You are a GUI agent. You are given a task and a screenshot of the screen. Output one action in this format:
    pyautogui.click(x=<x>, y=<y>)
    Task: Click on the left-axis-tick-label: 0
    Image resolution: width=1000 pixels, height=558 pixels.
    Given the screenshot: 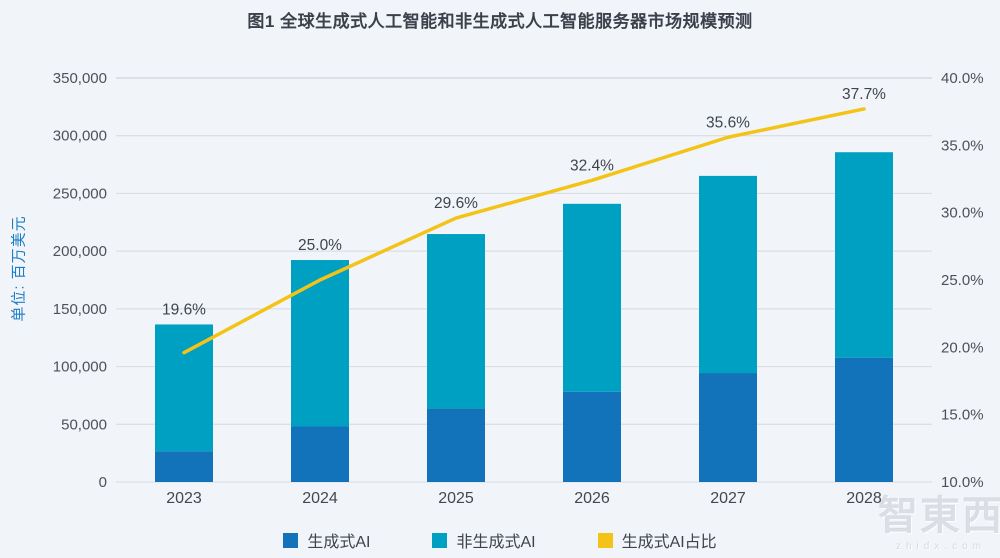 What is the action you would take?
    pyautogui.click(x=103, y=482)
    